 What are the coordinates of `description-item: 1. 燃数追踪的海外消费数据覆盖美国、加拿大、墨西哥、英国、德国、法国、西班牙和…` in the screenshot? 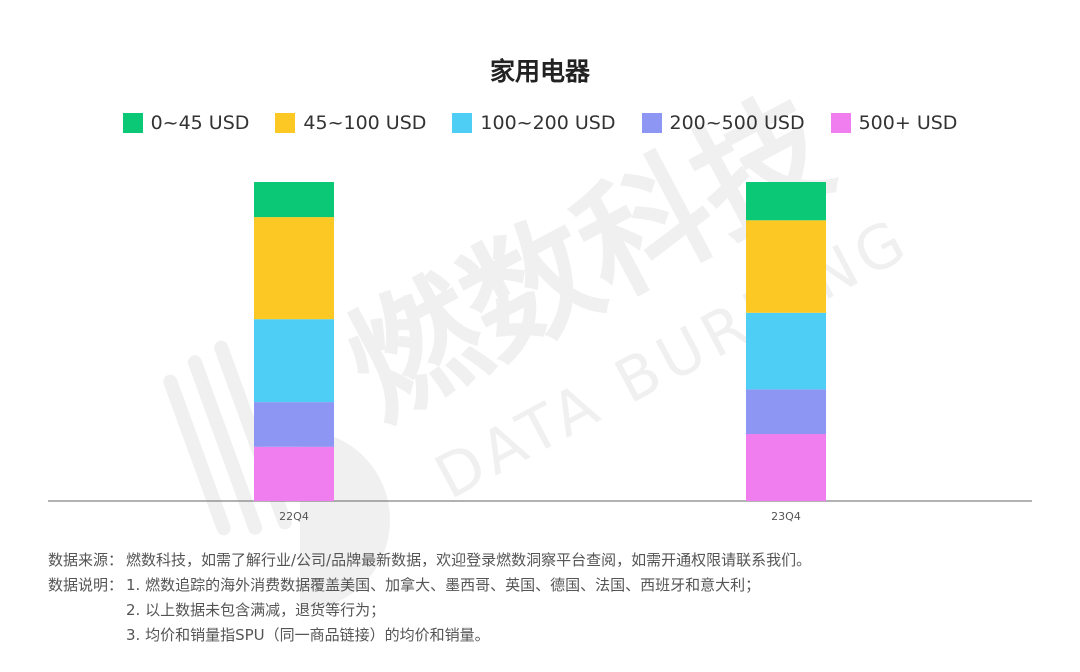 It's located at (443, 585).